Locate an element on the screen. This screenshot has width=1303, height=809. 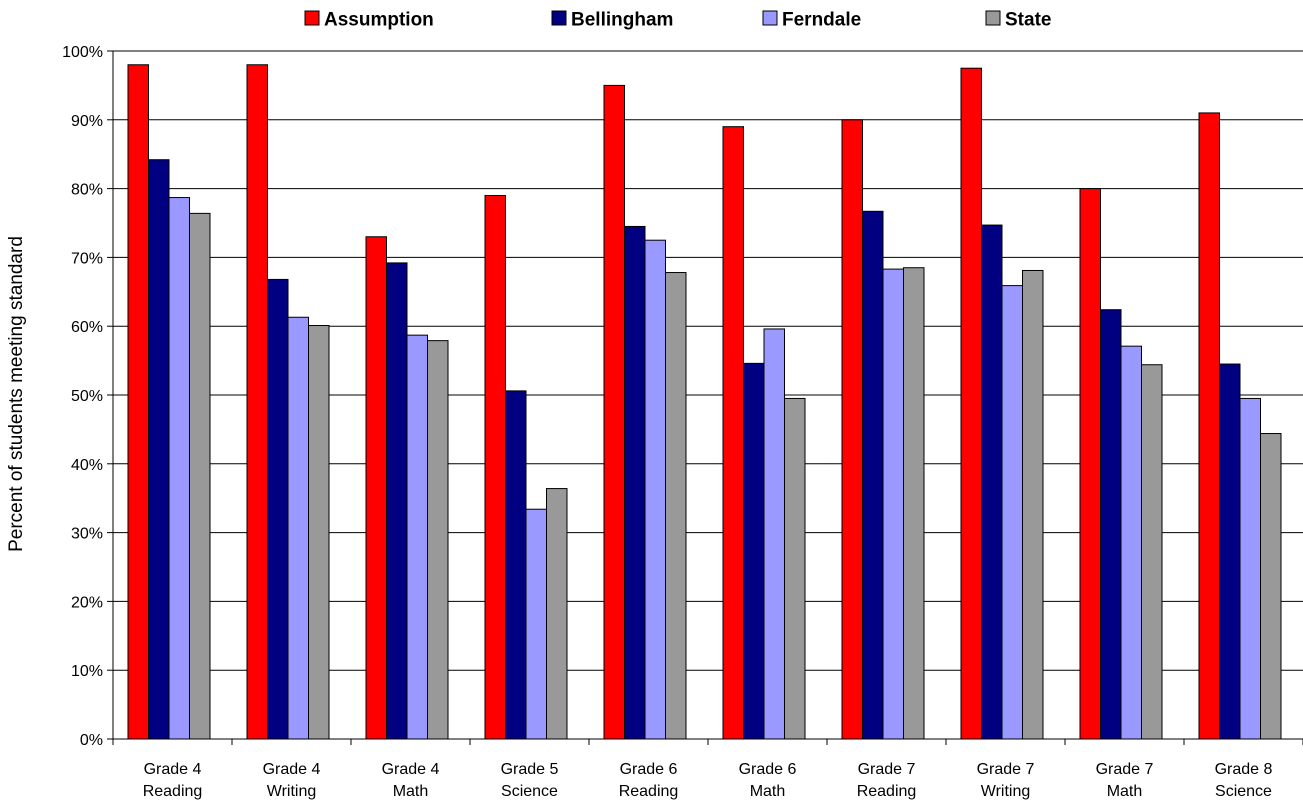
y-axis-label: Percent of students meeting standard is located at coordinates (16, 394).